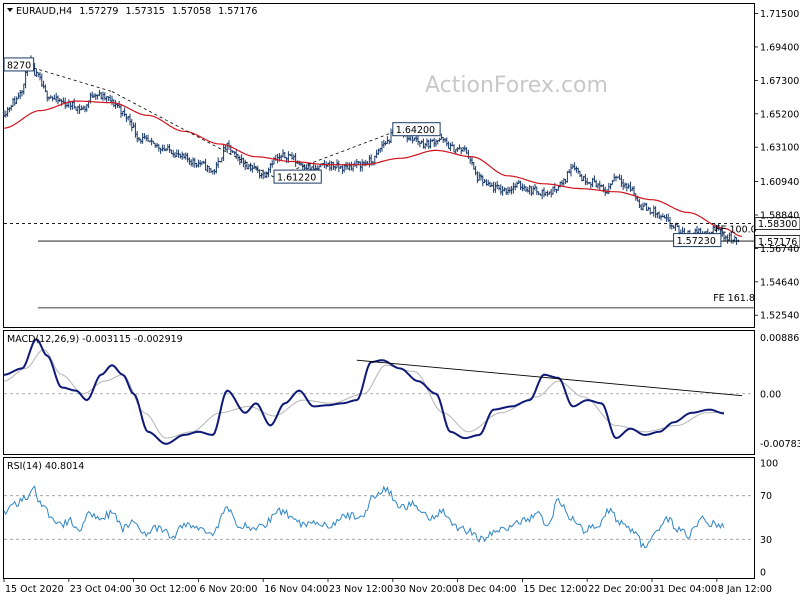 This screenshot has width=800, height=600. What do you see at coordinates (516, 85) in the screenshot?
I see `watermark: ActionForex.com` at bounding box center [516, 85].